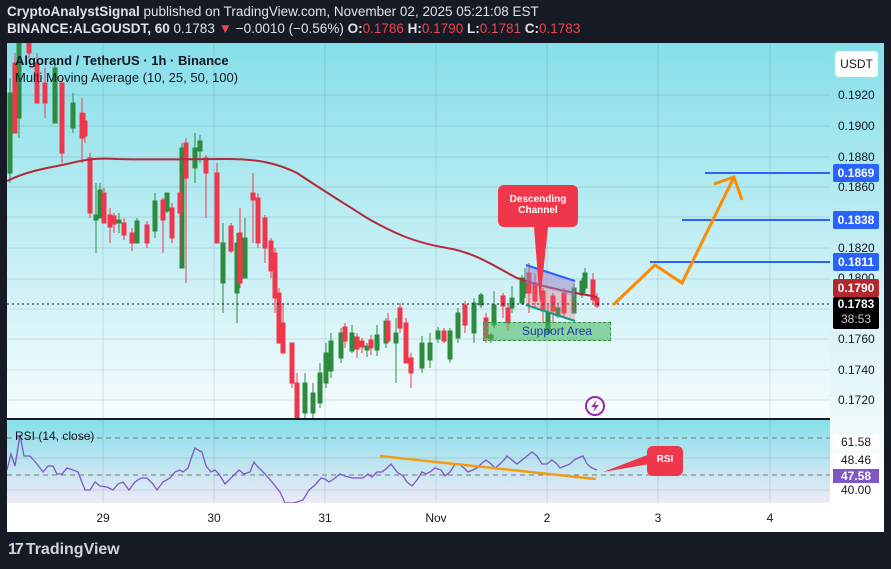 Image resolution: width=891 pixels, height=569 pixels. What do you see at coordinates (442, 28) in the screenshot?
I see `high-value: 0.1790` at bounding box center [442, 28].